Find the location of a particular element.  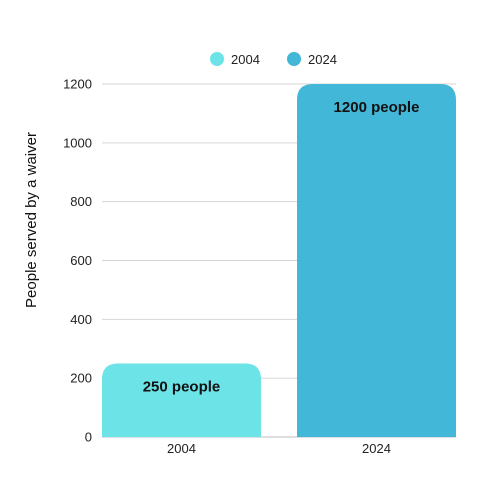

legend-label: 2004 is located at coordinates (245, 59).